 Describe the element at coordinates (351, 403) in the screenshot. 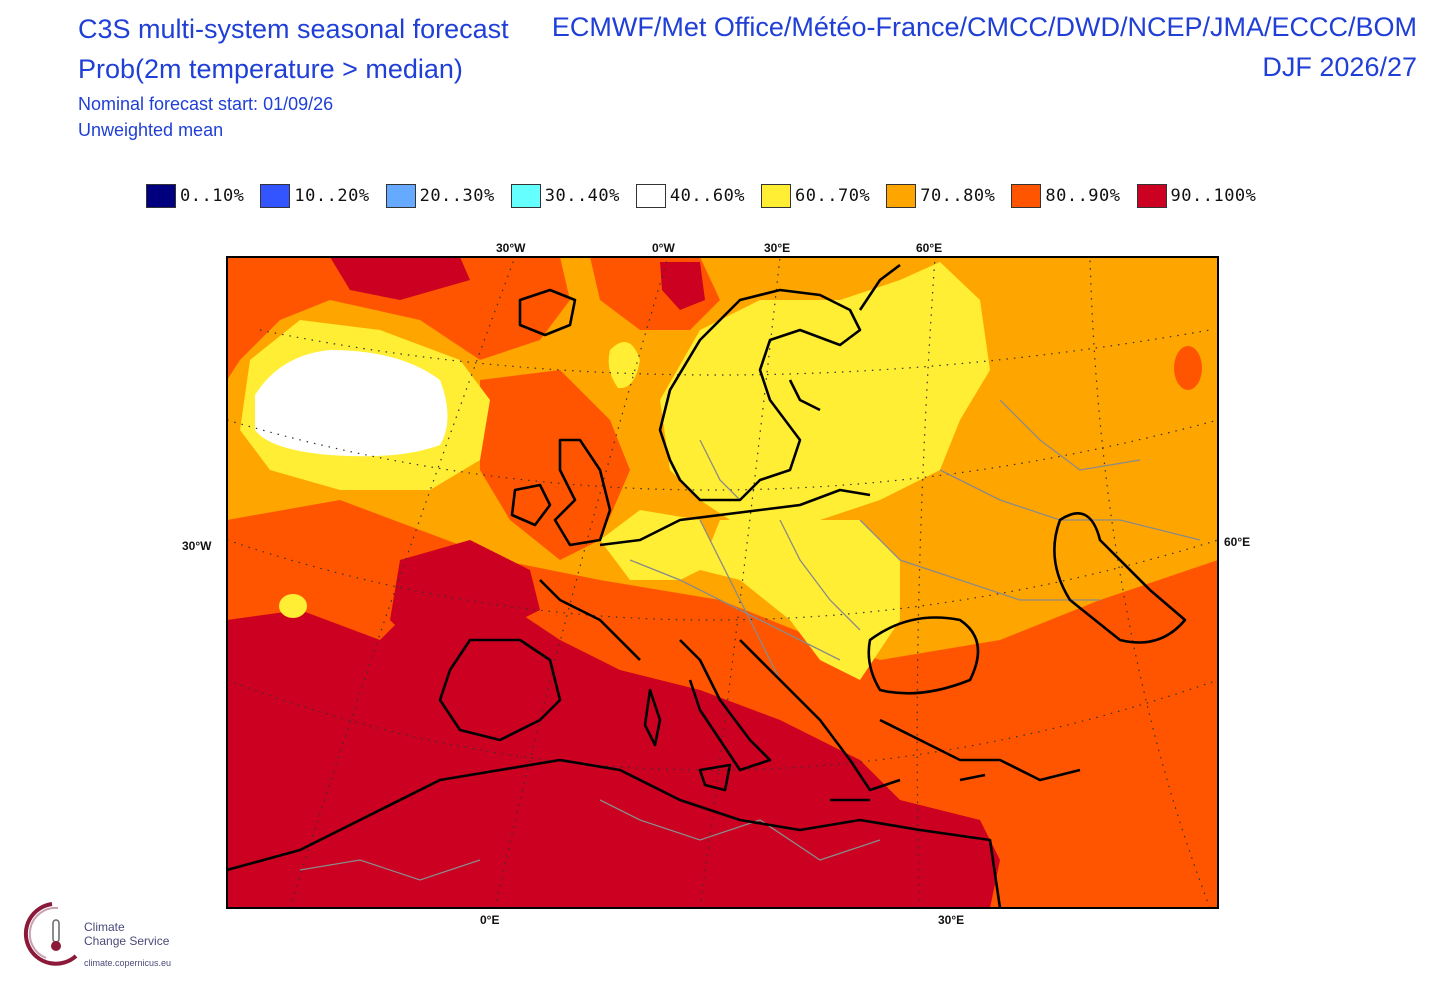

I see `field-40-60-atlantic` at that location.